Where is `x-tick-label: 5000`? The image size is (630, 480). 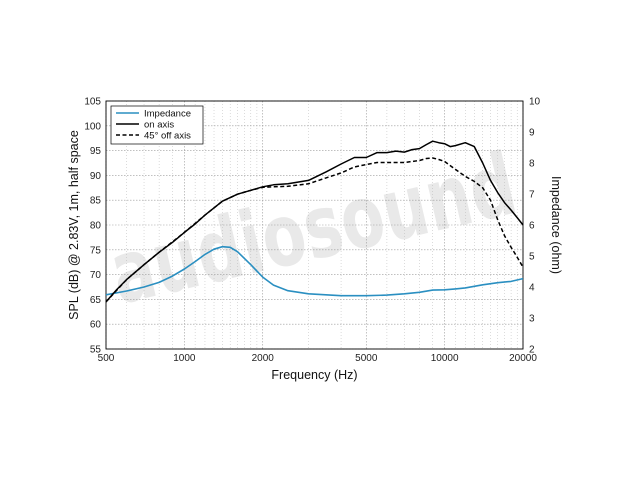
x-tick-label: 5000 is located at coordinates (366, 358).